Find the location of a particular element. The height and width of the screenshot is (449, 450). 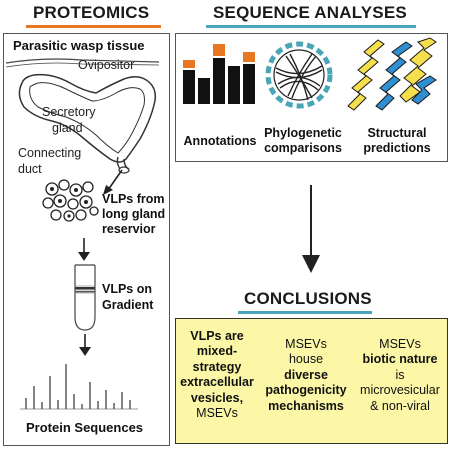

vlps-reservior-line-1: VLPs from is located at coordinates (133, 199).